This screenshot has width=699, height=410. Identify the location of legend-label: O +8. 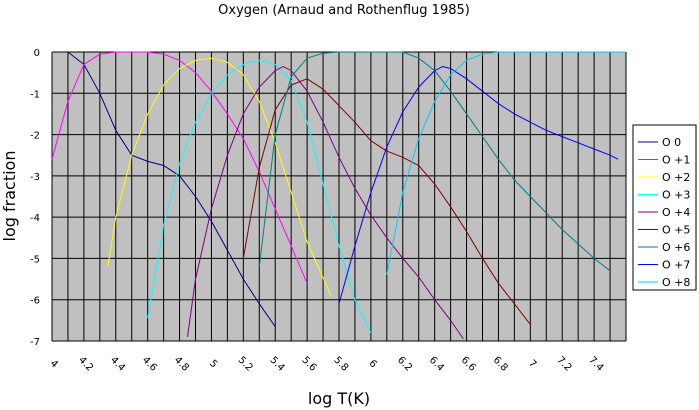
(676, 282).